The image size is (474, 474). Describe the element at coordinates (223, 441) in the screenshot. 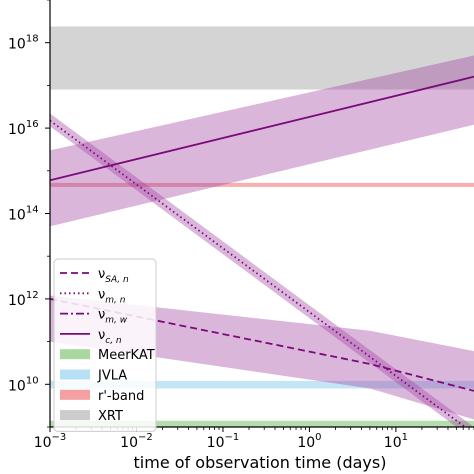

I see `x-tick-label-2: 10⁻¹` at that location.